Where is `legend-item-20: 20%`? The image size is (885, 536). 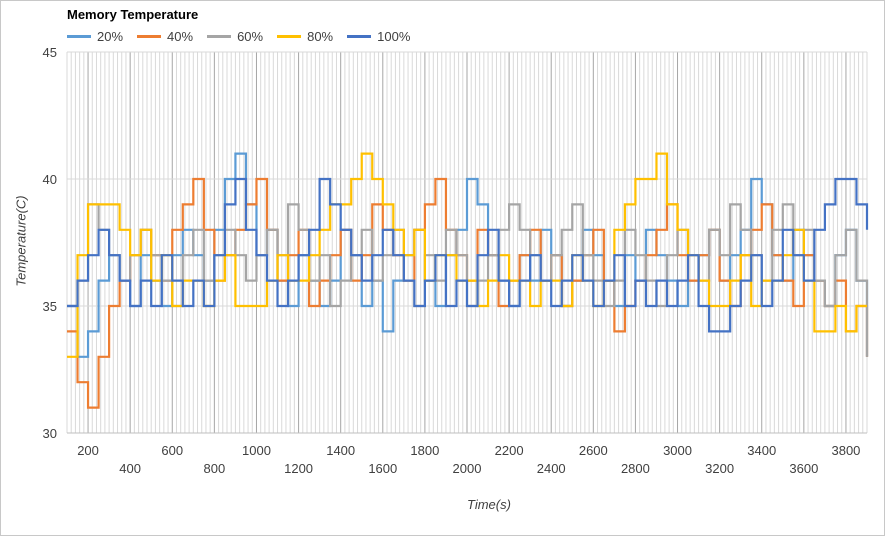 legend-item-20: 20% is located at coordinates (95, 36).